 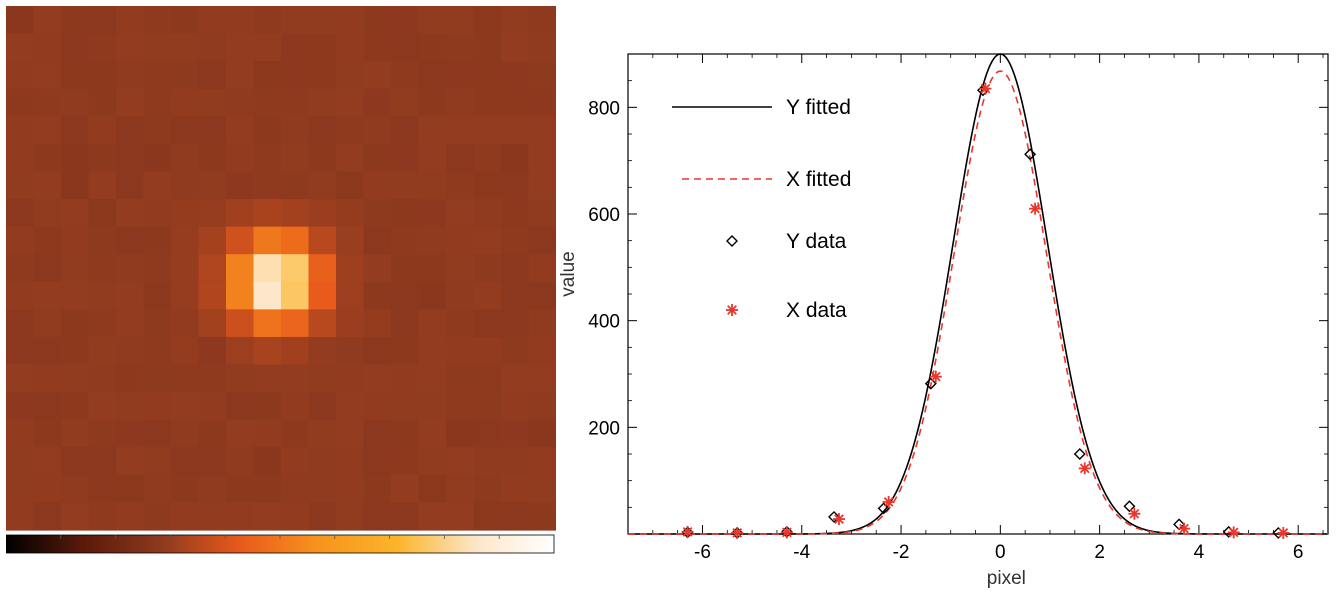 I want to click on x-tick-label: -2, so click(x=901, y=552).